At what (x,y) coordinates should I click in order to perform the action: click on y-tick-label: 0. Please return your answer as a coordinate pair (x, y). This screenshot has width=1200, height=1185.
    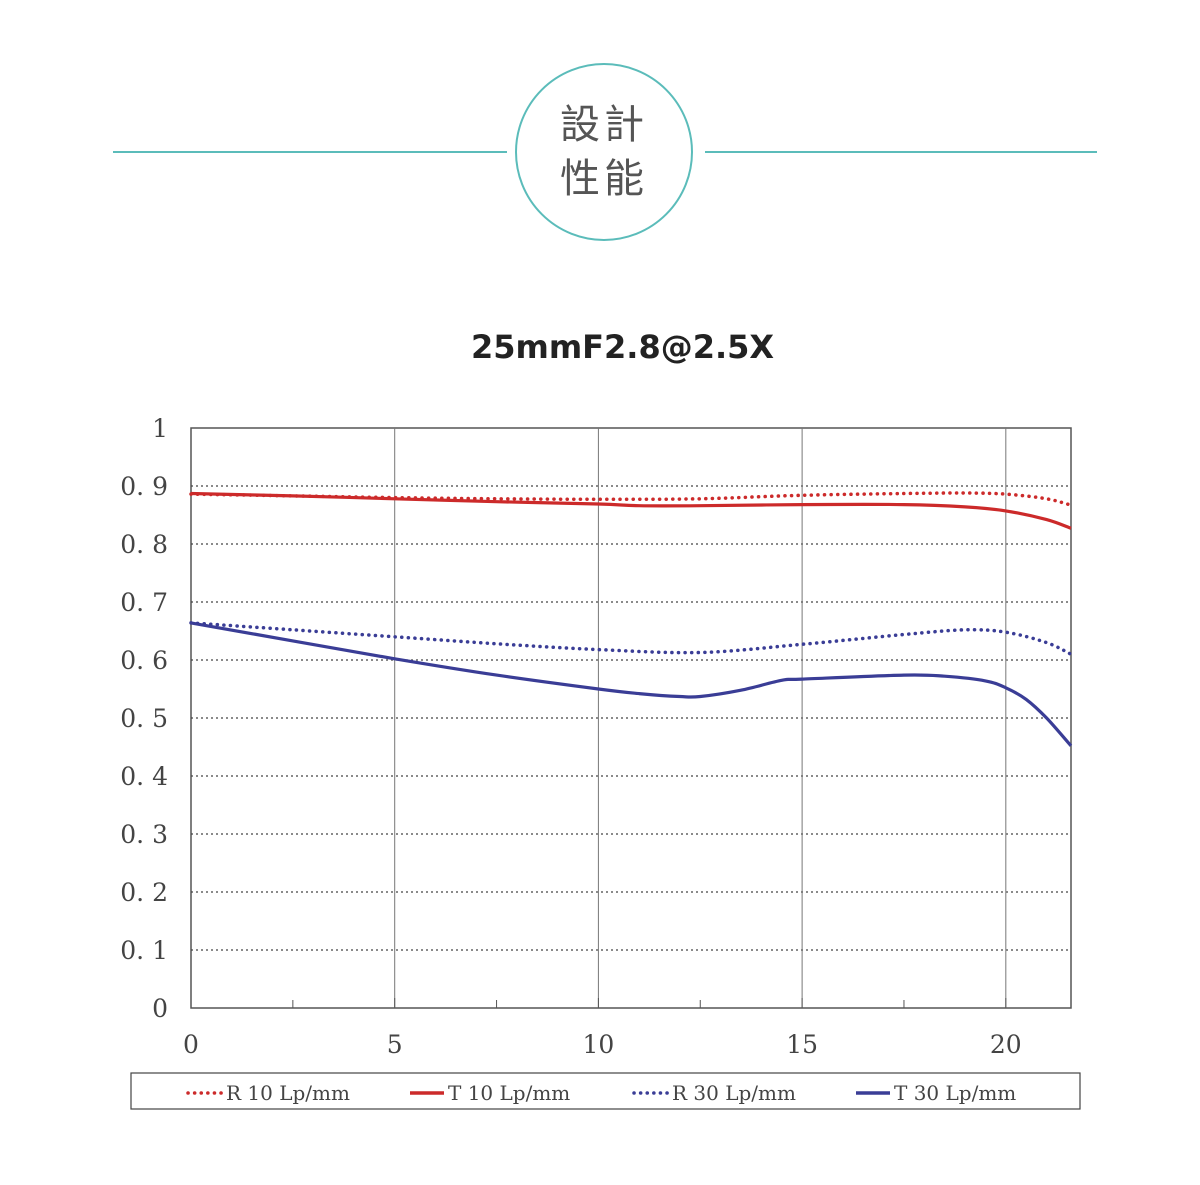
    Looking at the image, I should click on (160, 1008).